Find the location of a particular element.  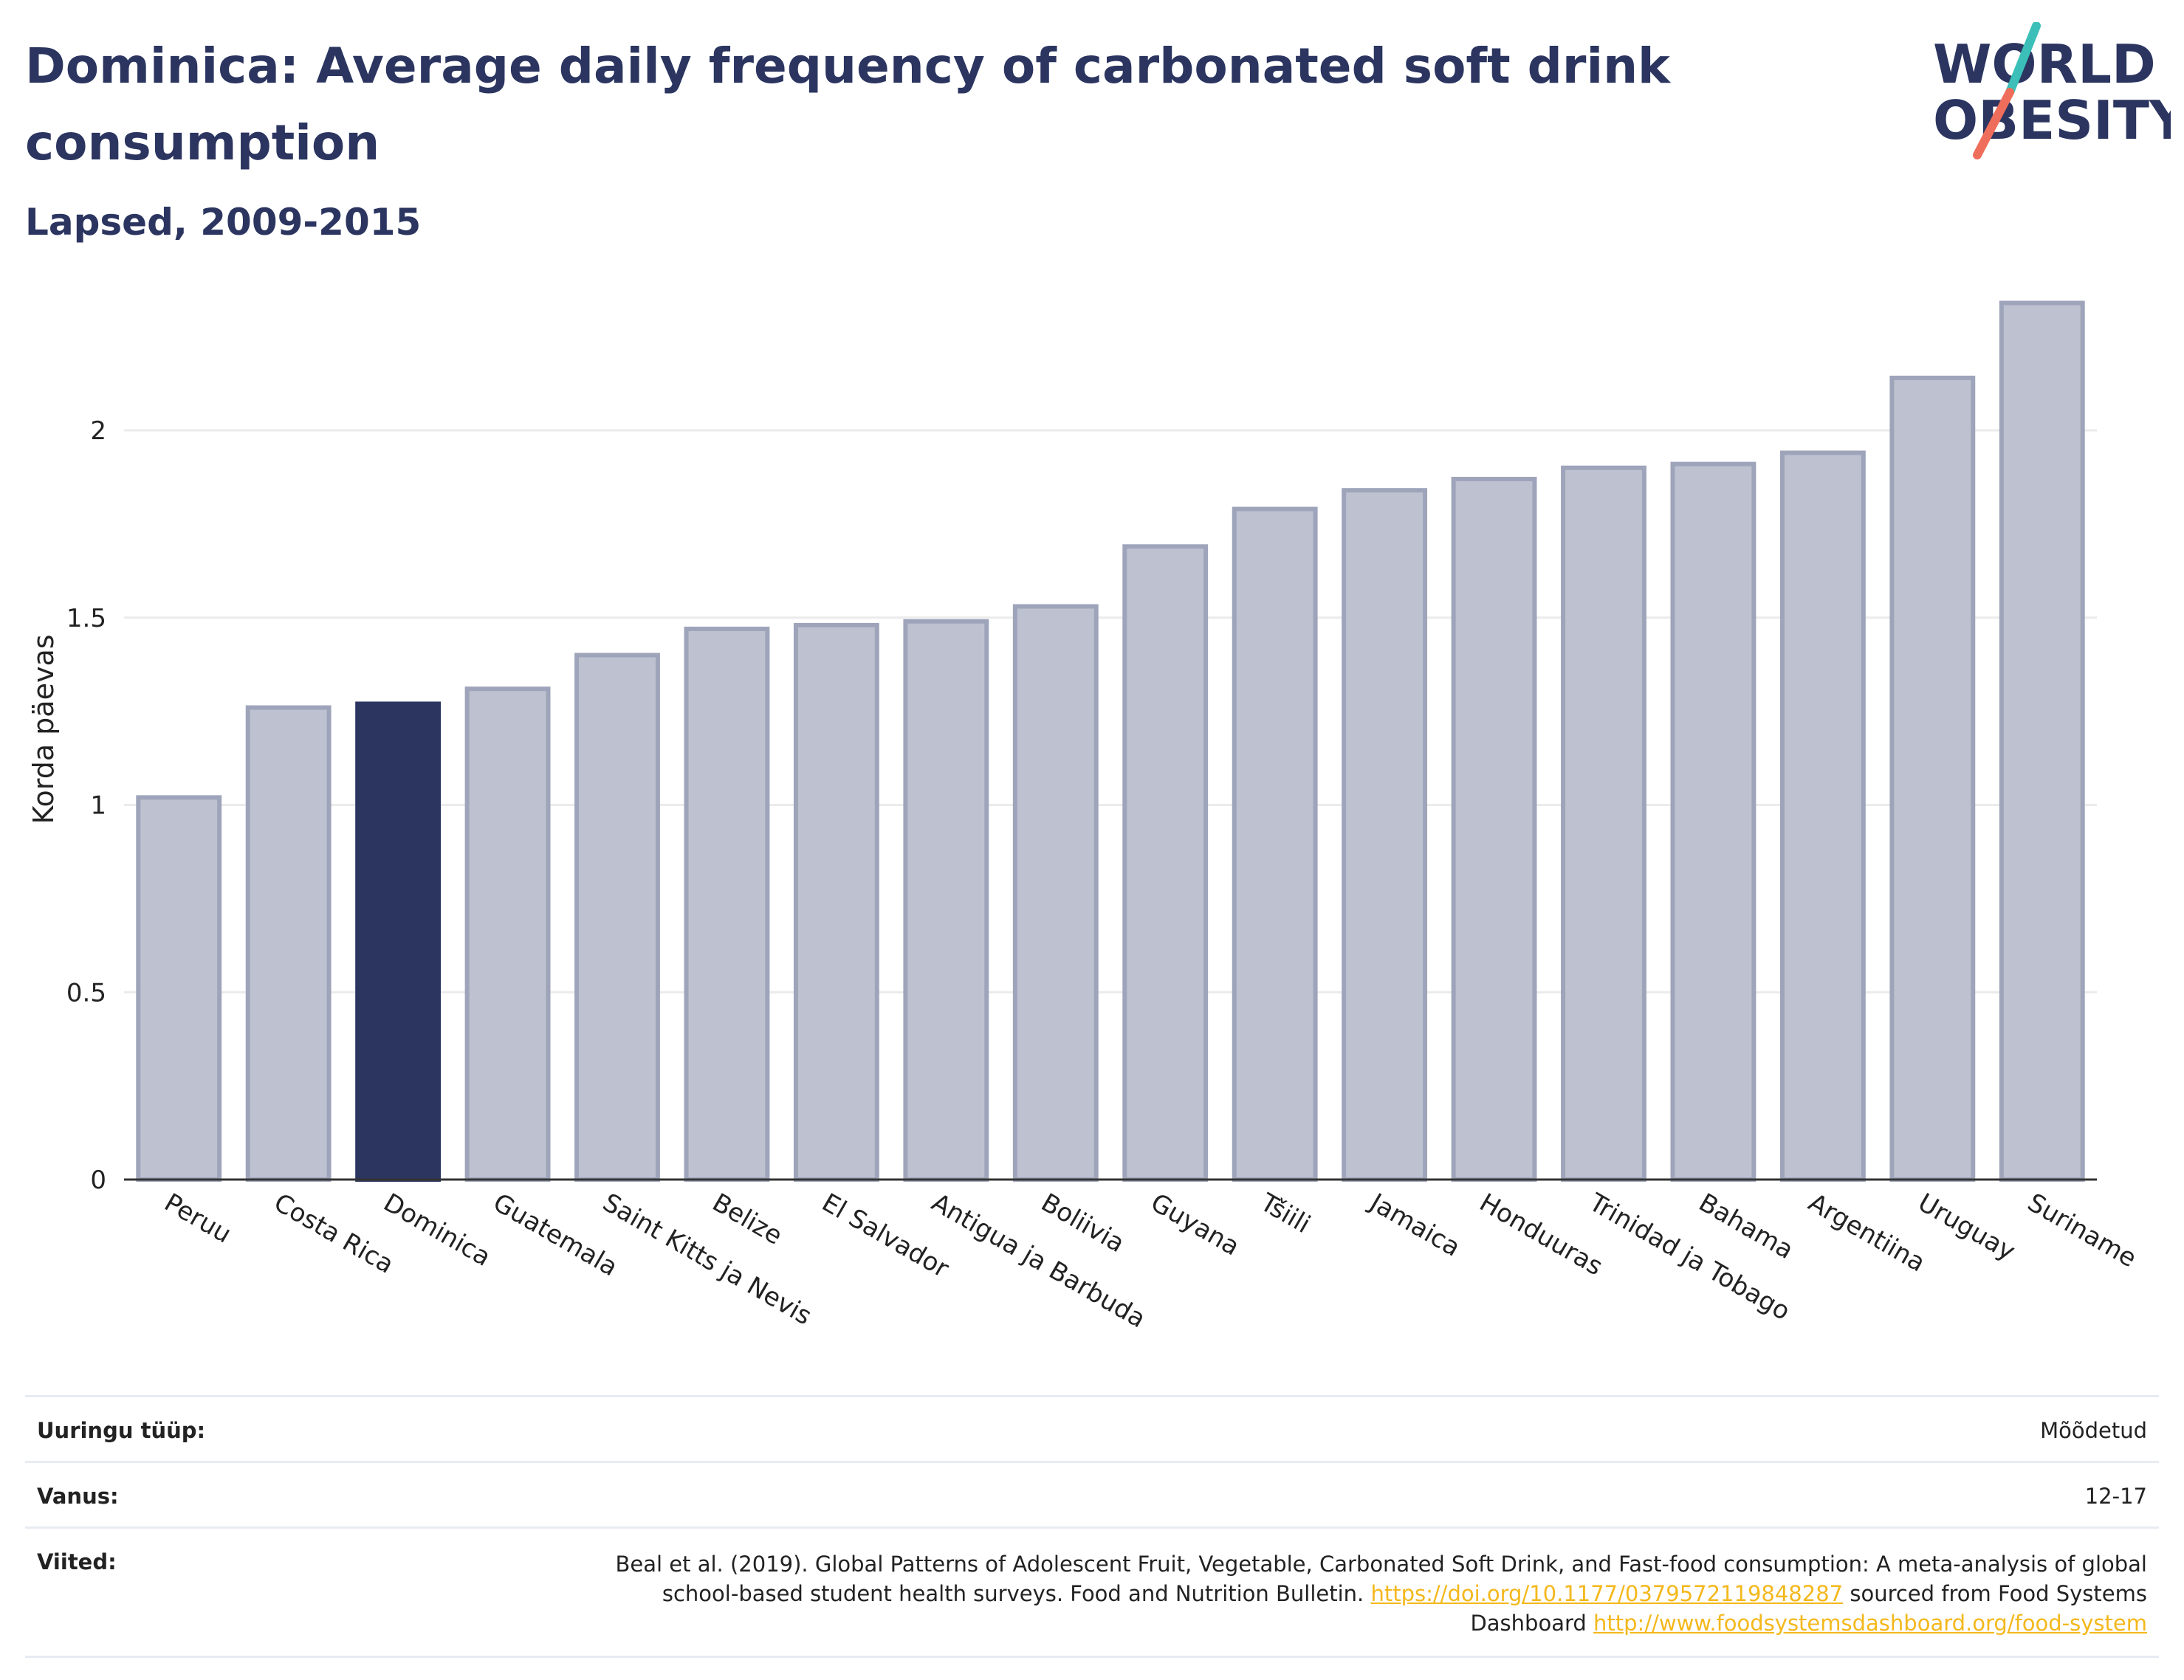

bar-antigua-ja-barbuda is located at coordinates (946, 901).